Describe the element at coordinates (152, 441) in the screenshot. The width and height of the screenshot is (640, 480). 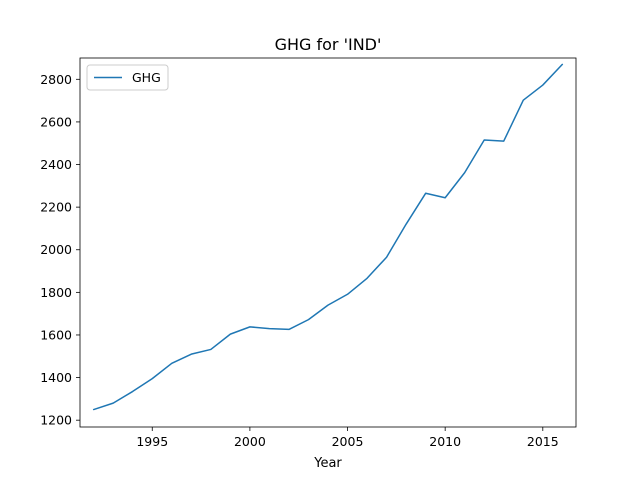
I see `x-tick-label: 1995` at that location.